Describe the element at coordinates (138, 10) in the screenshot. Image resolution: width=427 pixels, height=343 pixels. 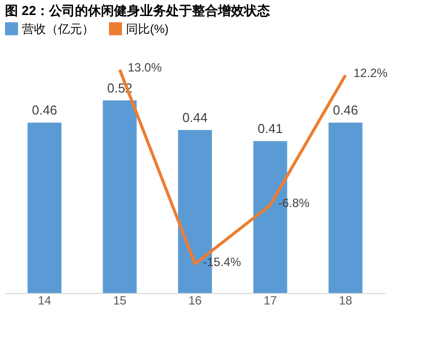
I see `chart-title: 图 22：公司的休闲健身业务处于整合增效状态` at that location.